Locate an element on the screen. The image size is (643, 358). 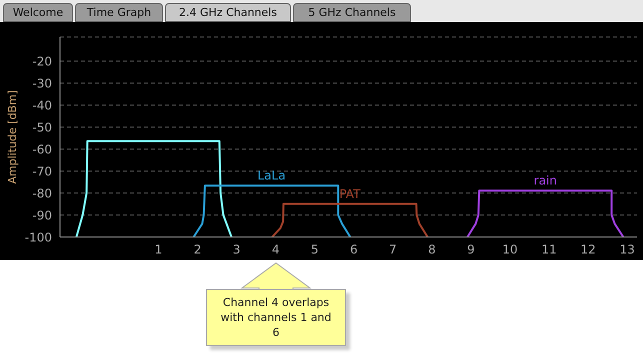
y-tick-label: -50 is located at coordinates (42, 127).